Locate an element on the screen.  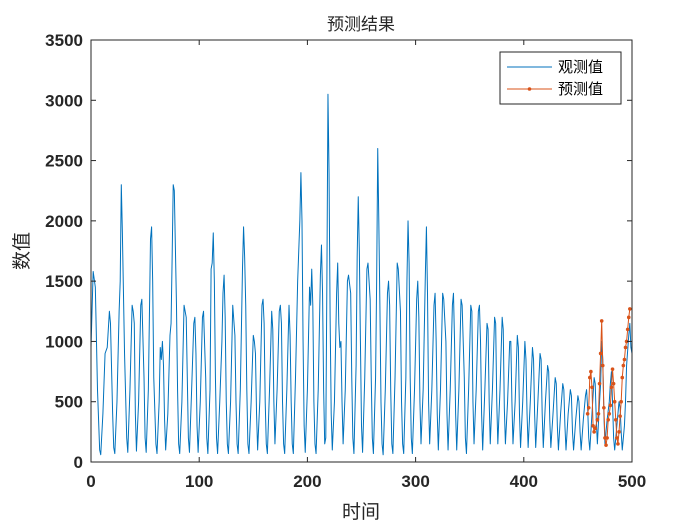
y-tick-label: 2000 is located at coordinates (64, 221).